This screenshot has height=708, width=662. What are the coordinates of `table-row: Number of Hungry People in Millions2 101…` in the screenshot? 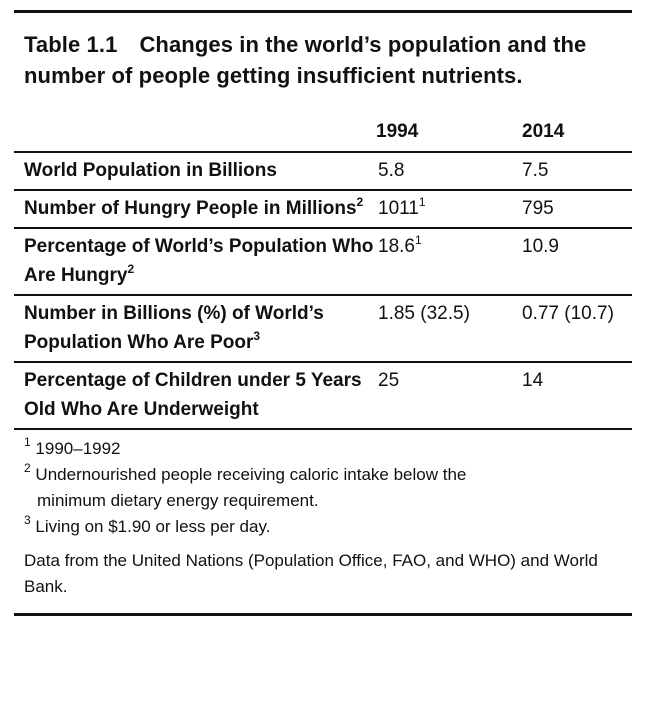 It's located at (323, 208).